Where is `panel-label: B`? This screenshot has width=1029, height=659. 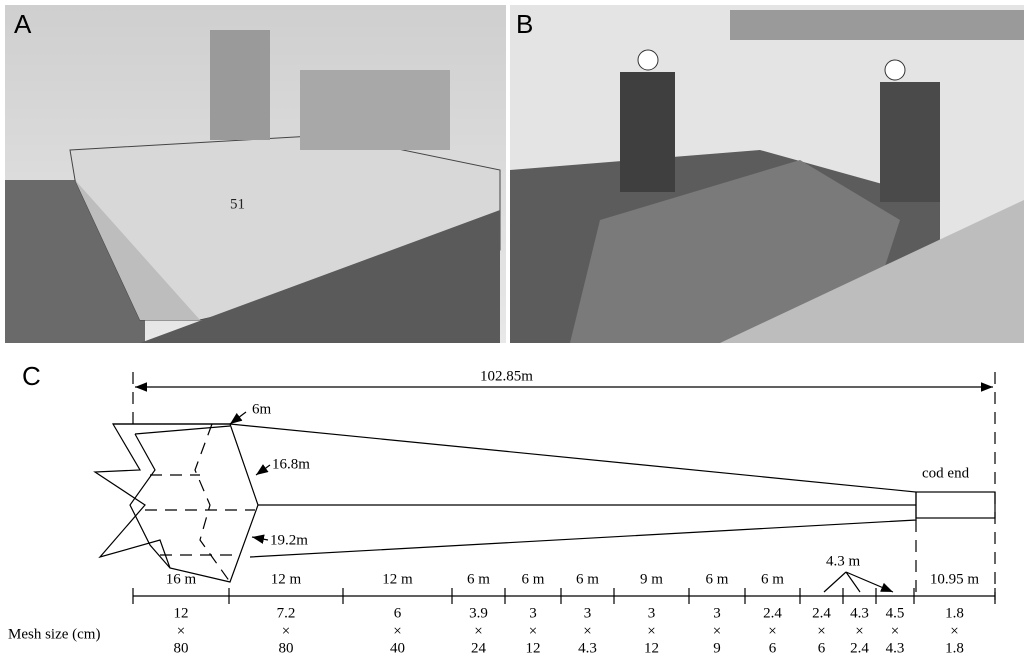 panel-label: B is located at coordinates (524, 24).